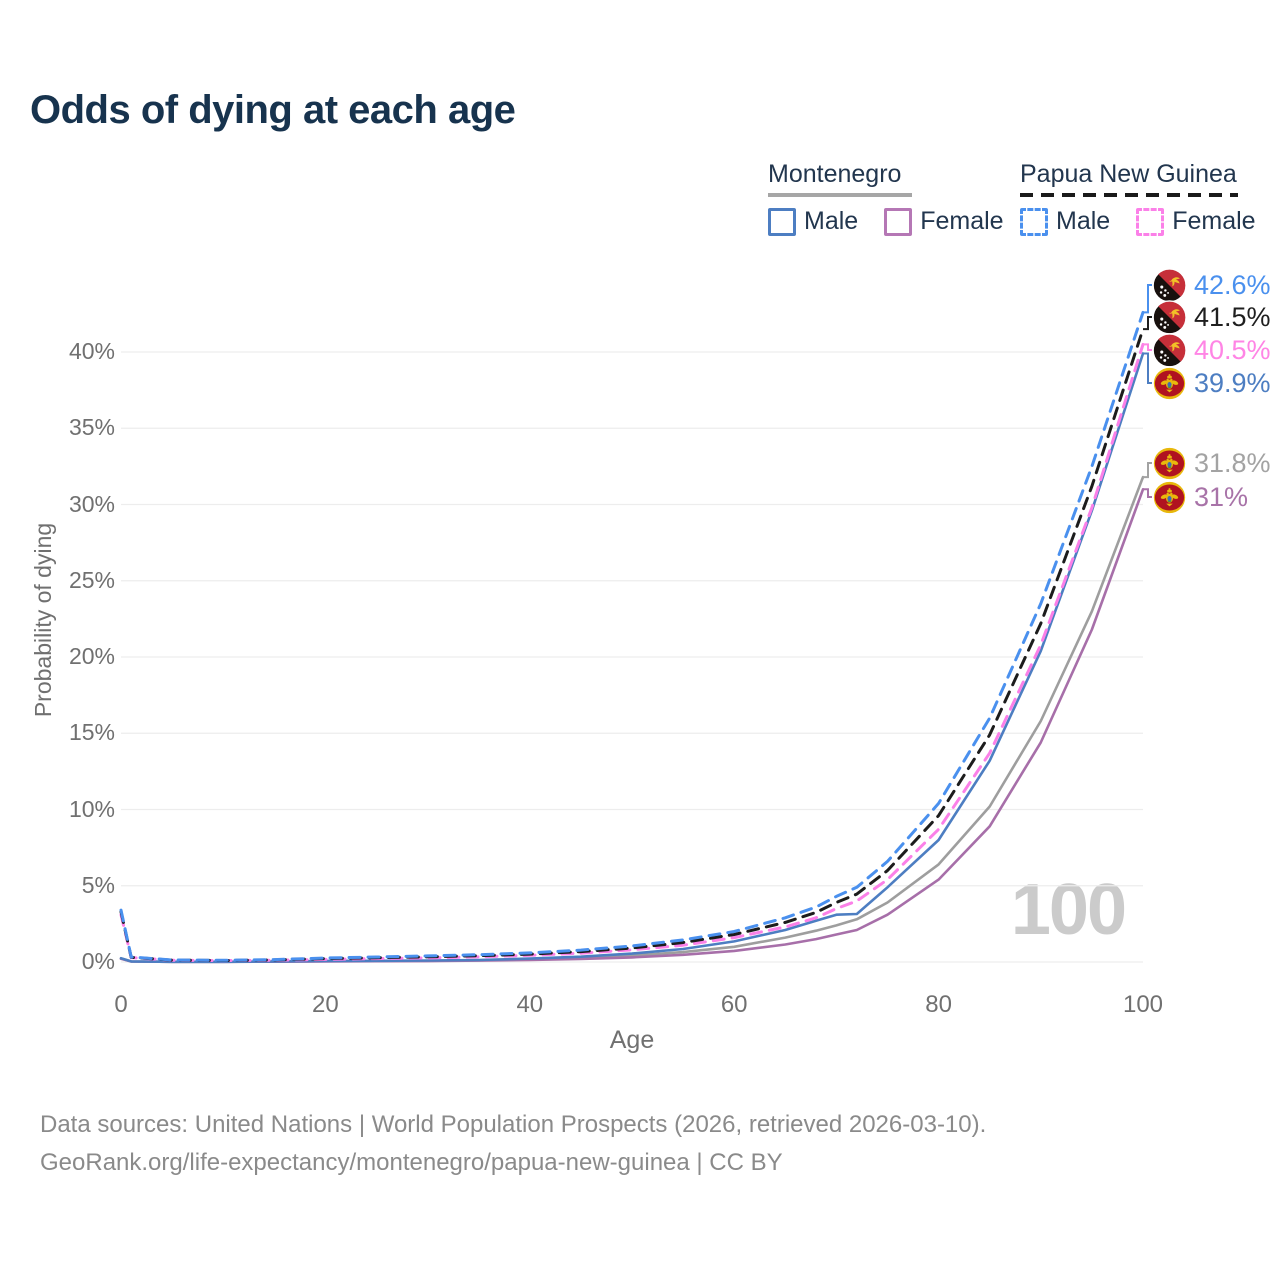 Image resolution: width=1280 pixels, height=1280 pixels. I want to click on y-tick-label-25: 25%, so click(91, 579).